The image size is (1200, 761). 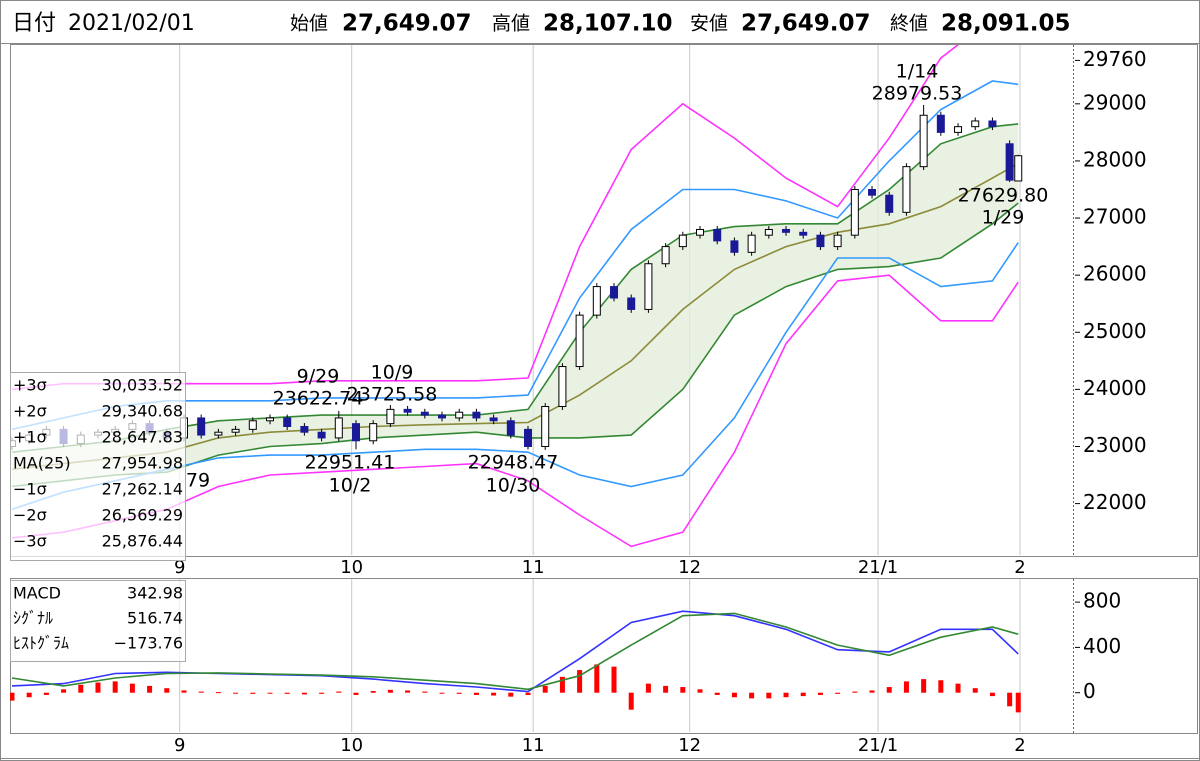 I want to click on annotation: 23725.58, so click(x=392, y=395).